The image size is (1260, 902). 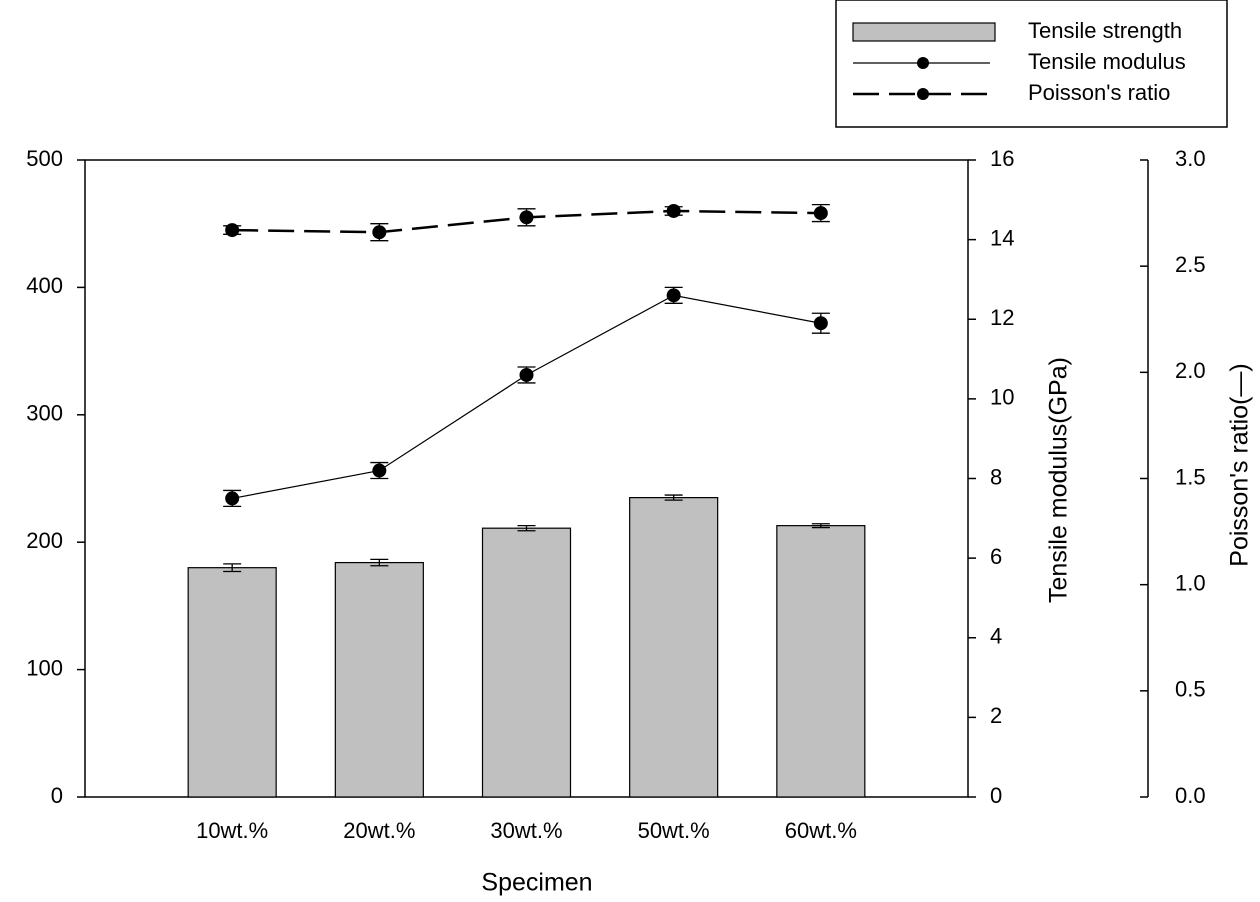 What do you see at coordinates (996, 556) in the screenshot?
I see `tick-label: 6` at bounding box center [996, 556].